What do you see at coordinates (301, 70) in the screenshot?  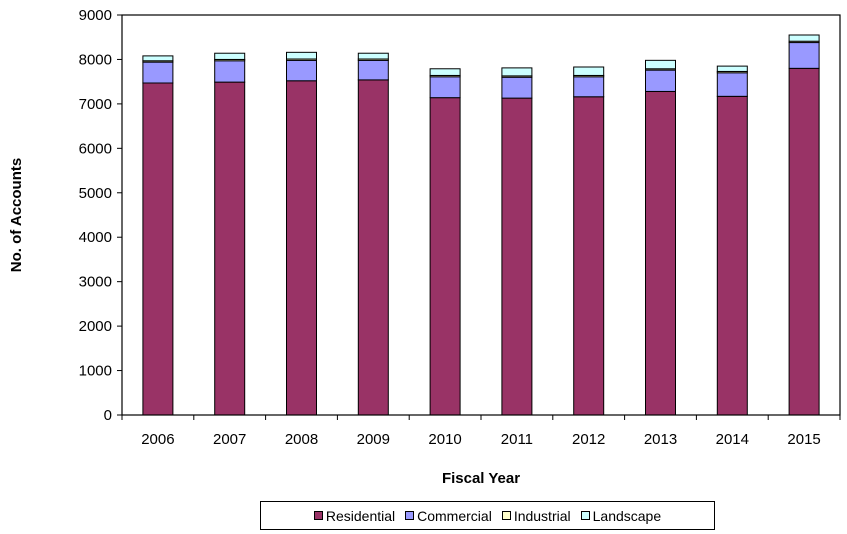 I see `bar-commercial-2008` at bounding box center [301, 70].